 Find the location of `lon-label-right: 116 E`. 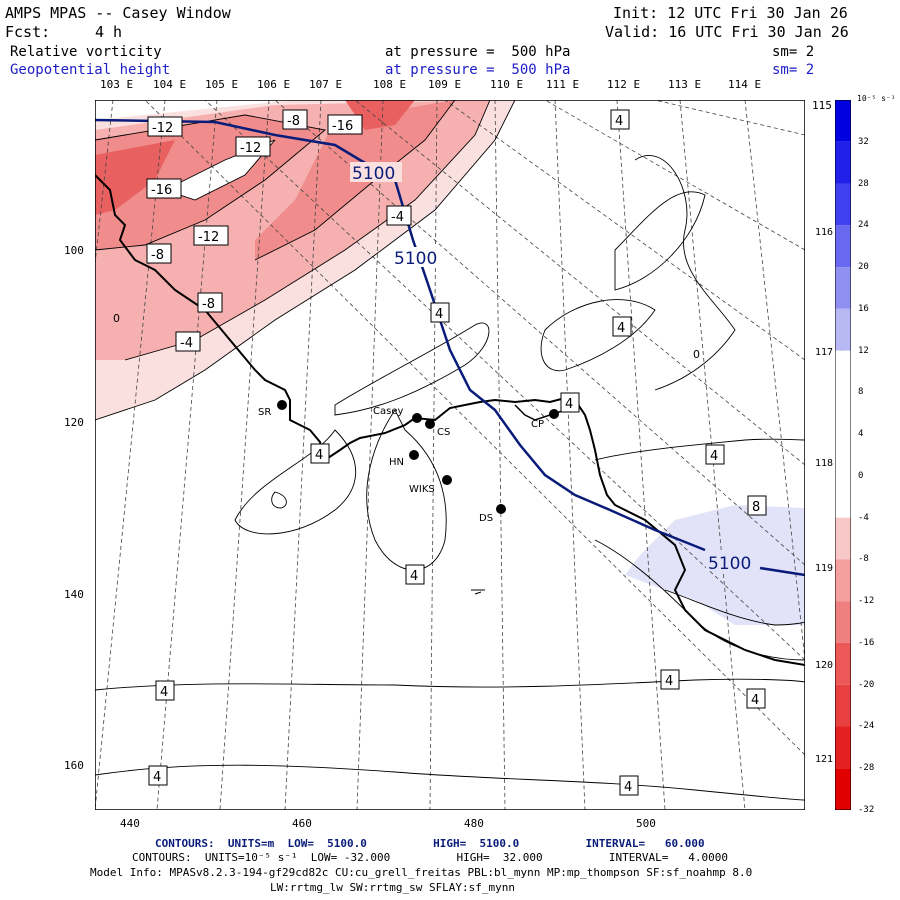

lon-label-right: 116 E is located at coordinates (830, 232).